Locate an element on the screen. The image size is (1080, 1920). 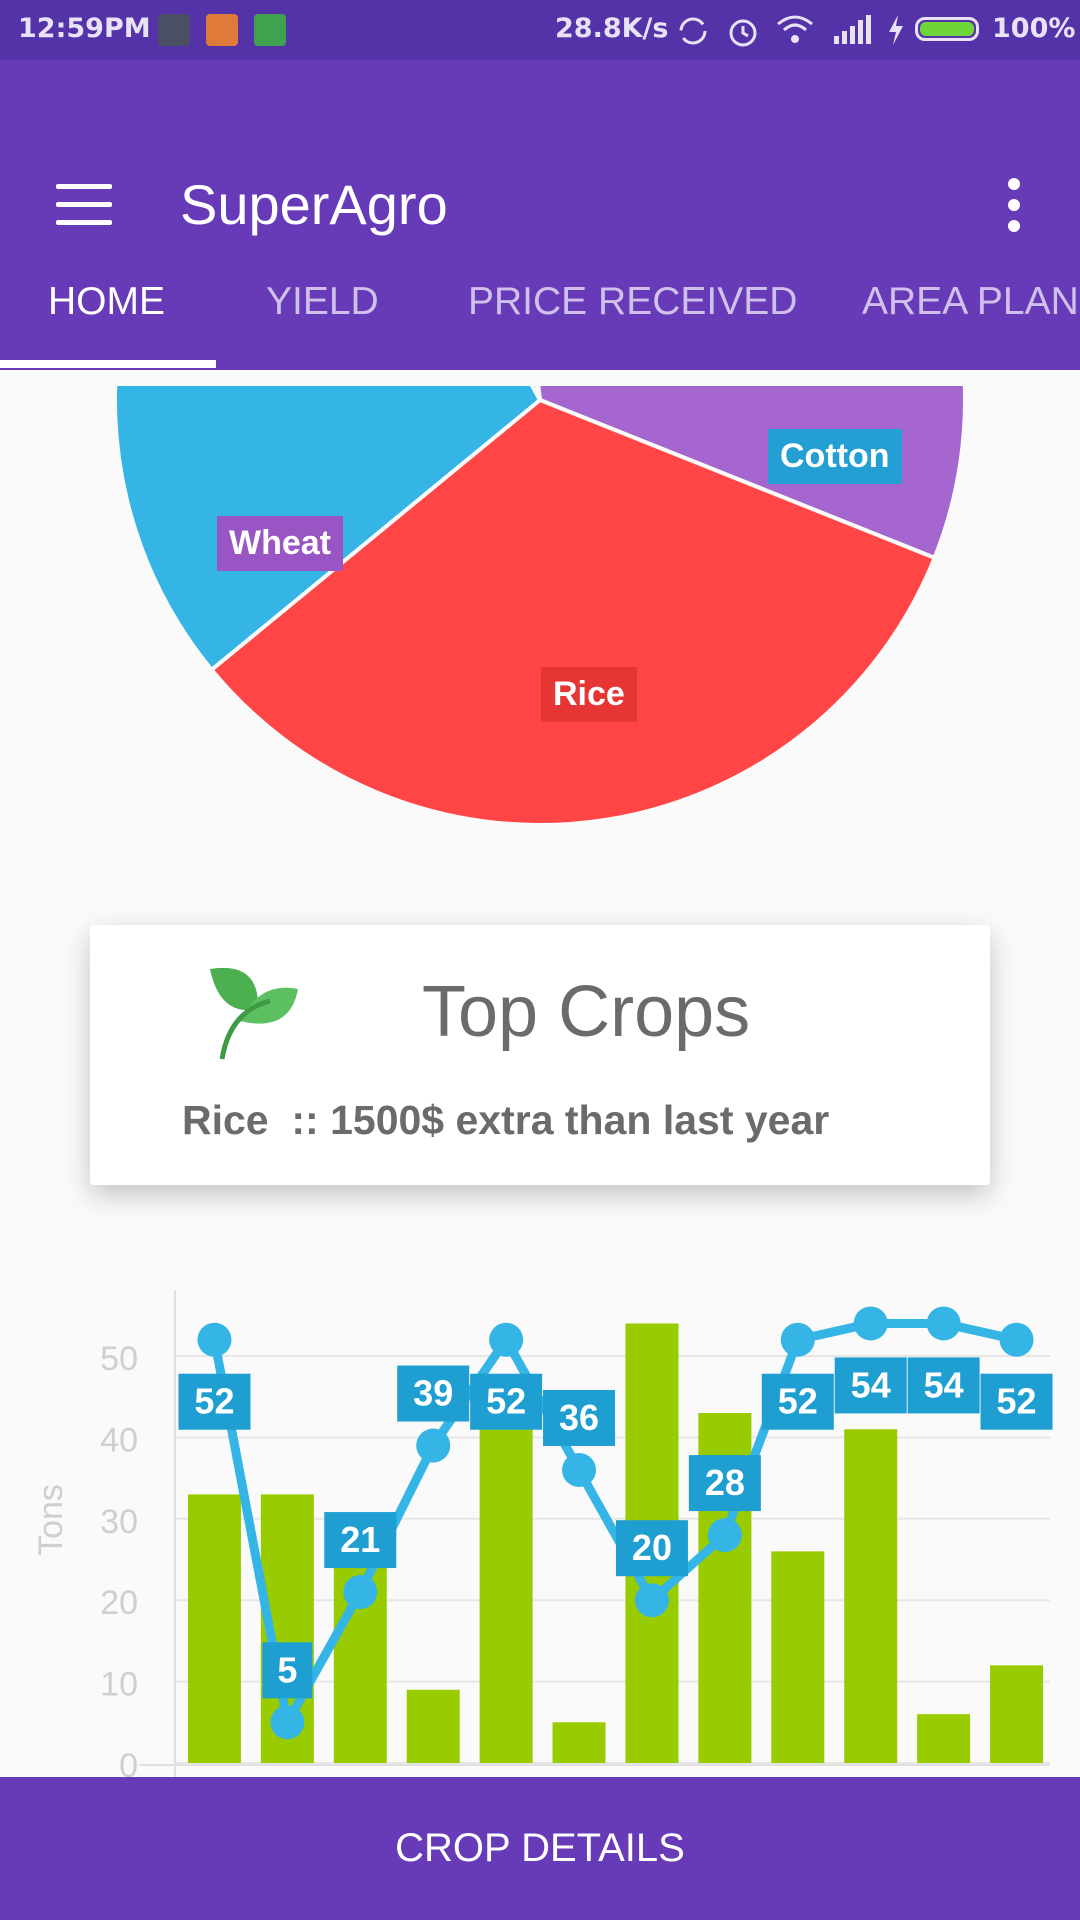
y-tick-label: 50 is located at coordinates (119, 1359).